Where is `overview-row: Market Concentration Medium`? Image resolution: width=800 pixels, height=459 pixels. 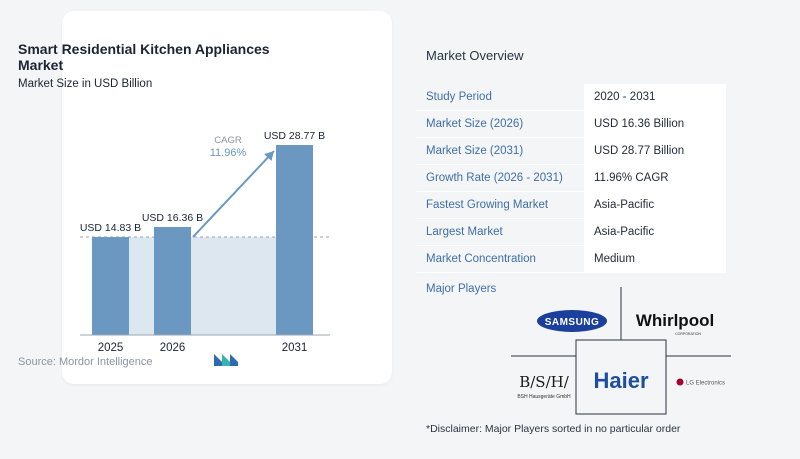 overview-row: Market Concentration Medium is located at coordinates (571, 259).